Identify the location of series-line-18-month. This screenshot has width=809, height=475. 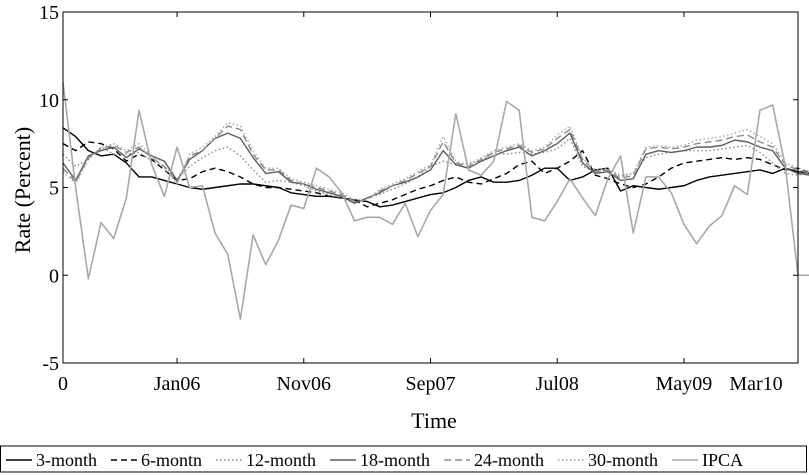
(435, 168).